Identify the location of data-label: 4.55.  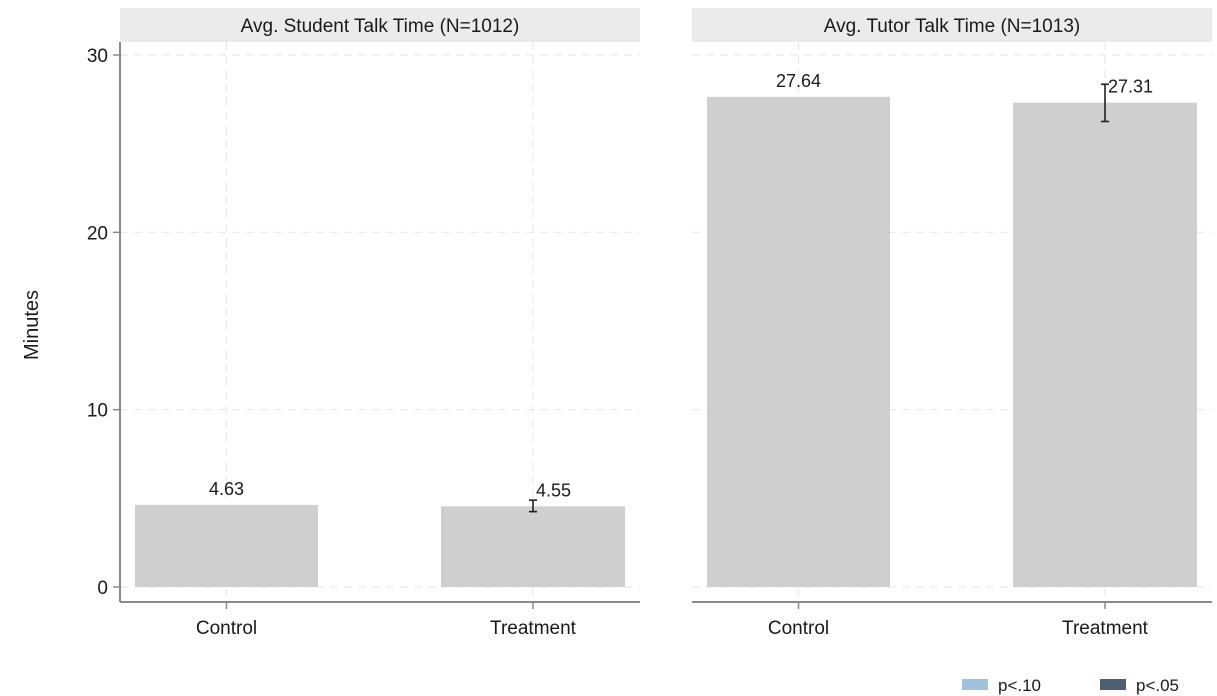
(553, 490).